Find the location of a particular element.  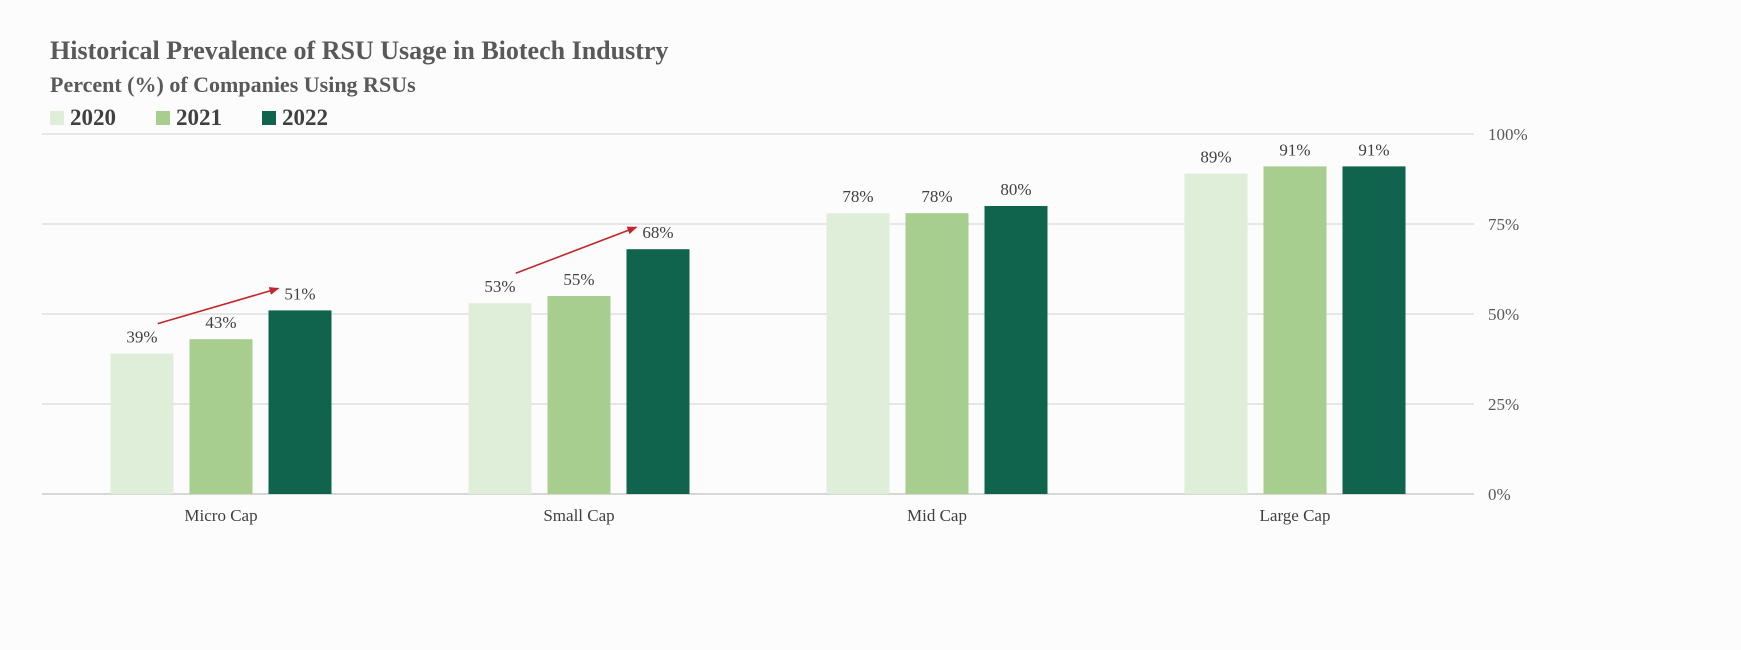

bar-mid-cap-2020 is located at coordinates (858, 353).